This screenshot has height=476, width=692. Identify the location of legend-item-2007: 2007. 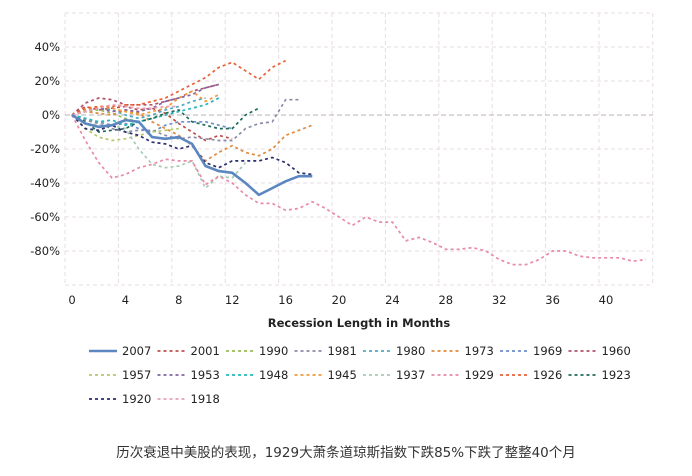
(120, 351).